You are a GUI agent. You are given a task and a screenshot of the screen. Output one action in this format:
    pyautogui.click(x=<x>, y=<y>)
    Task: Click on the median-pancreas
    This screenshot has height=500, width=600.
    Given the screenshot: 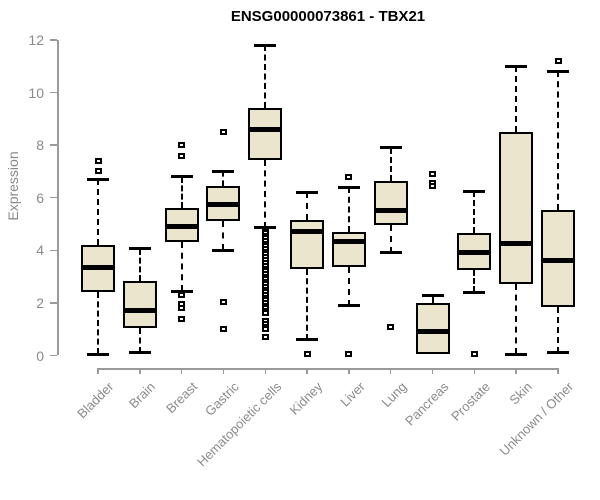 What is the action you would take?
    pyautogui.click(x=432, y=332)
    